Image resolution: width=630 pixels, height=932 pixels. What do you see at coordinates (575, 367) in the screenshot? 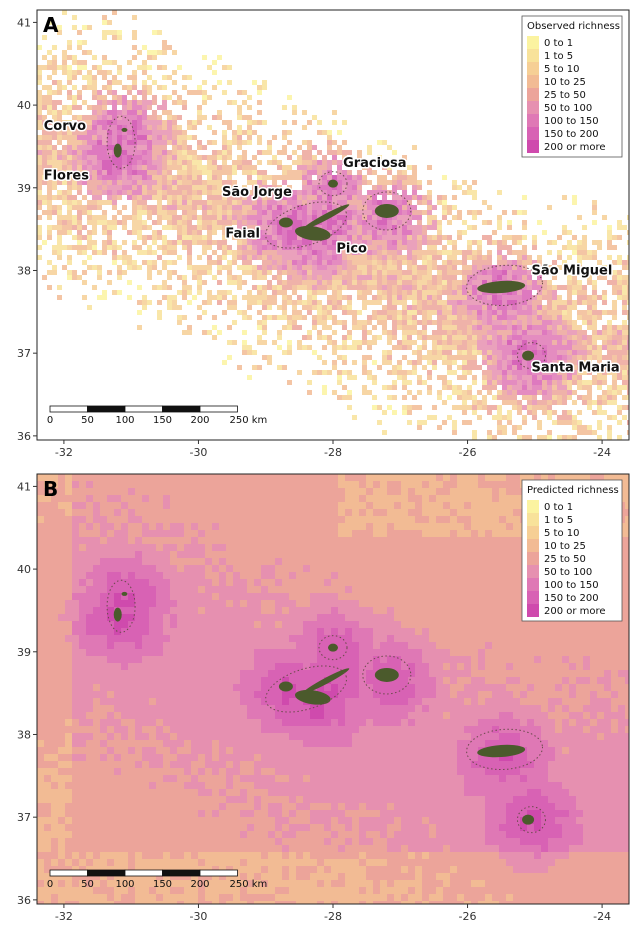
I see `island-label: Santa Maria` at bounding box center [575, 367].